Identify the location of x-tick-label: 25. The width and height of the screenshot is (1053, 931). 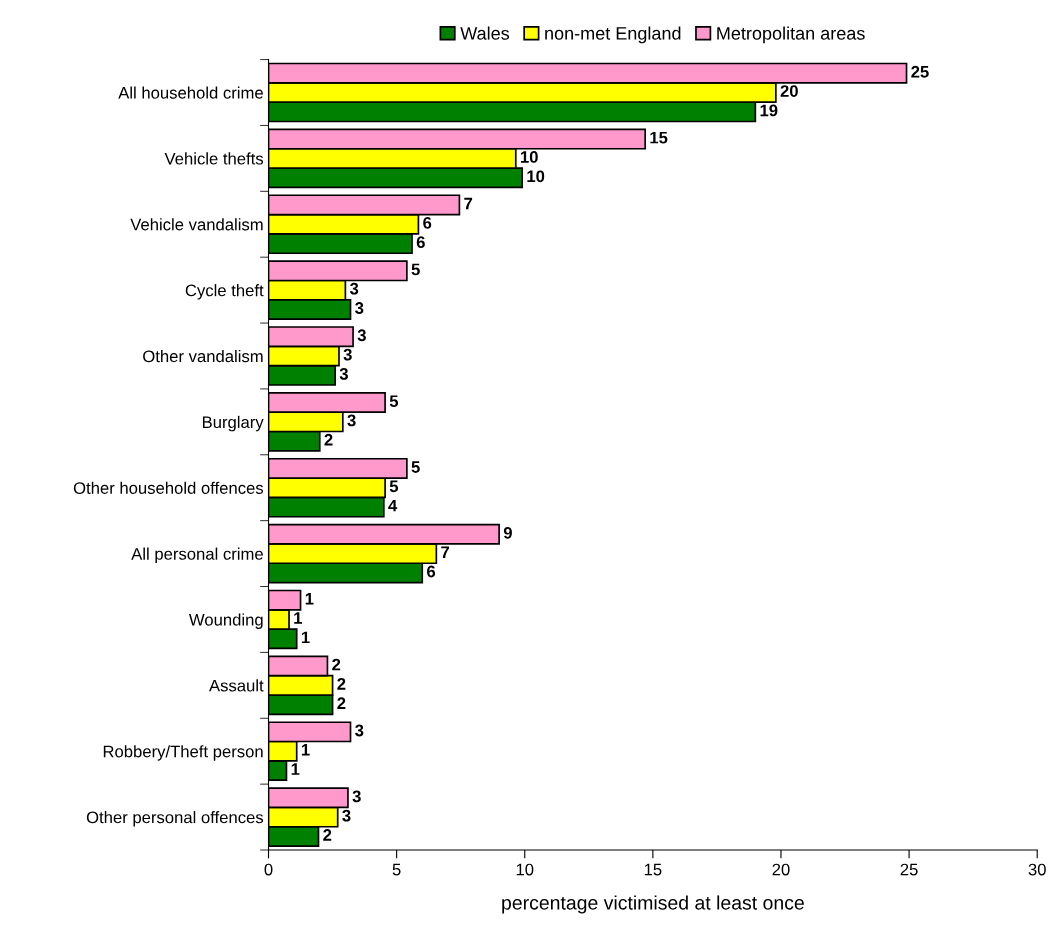
(909, 869).